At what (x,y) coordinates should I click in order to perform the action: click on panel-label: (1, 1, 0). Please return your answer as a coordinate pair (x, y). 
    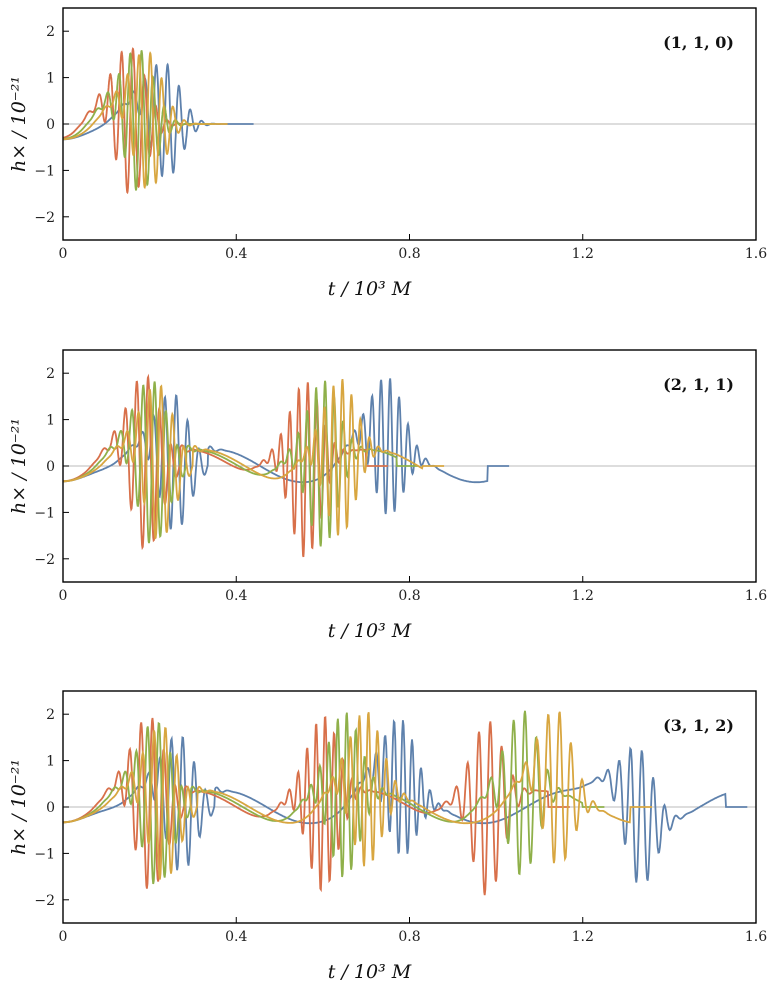
    Looking at the image, I should click on (698, 42).